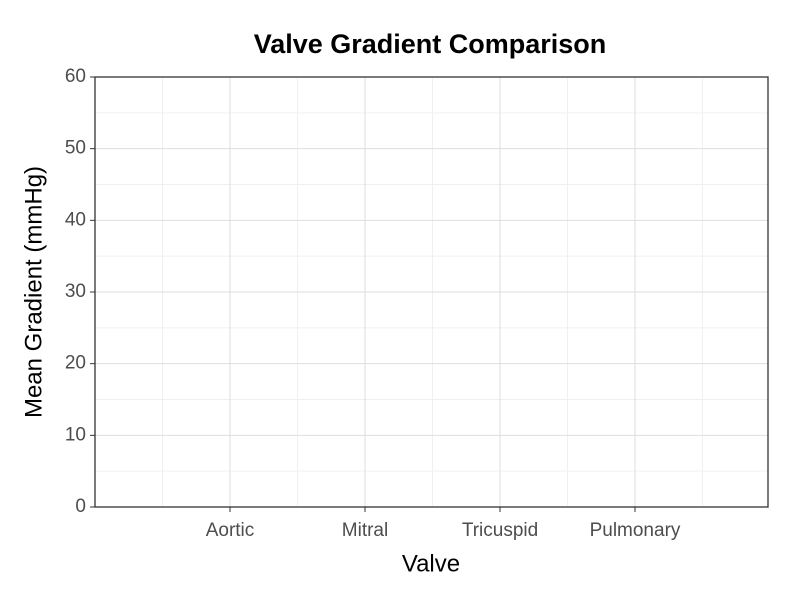  Describe the element at coordinates (365, 530) in the screenshot. I see `x-tick-label: Mitral` at that location.